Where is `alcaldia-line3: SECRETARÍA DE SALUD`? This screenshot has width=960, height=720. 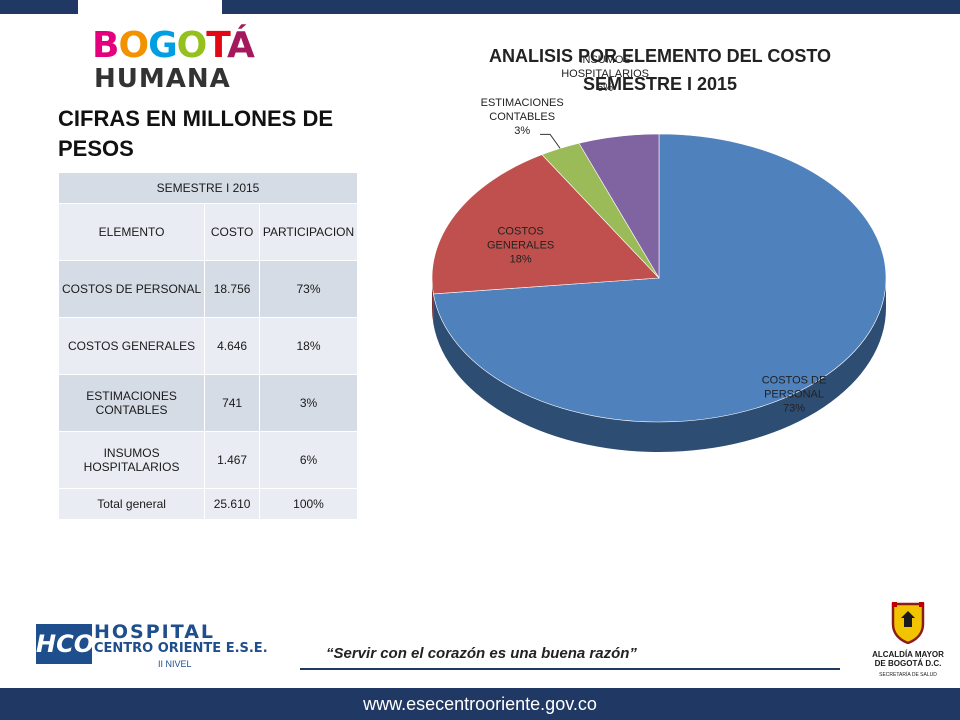
alcaldia-line3: SECRETARÍA DE SALUD is located at coordinates (908, 675).